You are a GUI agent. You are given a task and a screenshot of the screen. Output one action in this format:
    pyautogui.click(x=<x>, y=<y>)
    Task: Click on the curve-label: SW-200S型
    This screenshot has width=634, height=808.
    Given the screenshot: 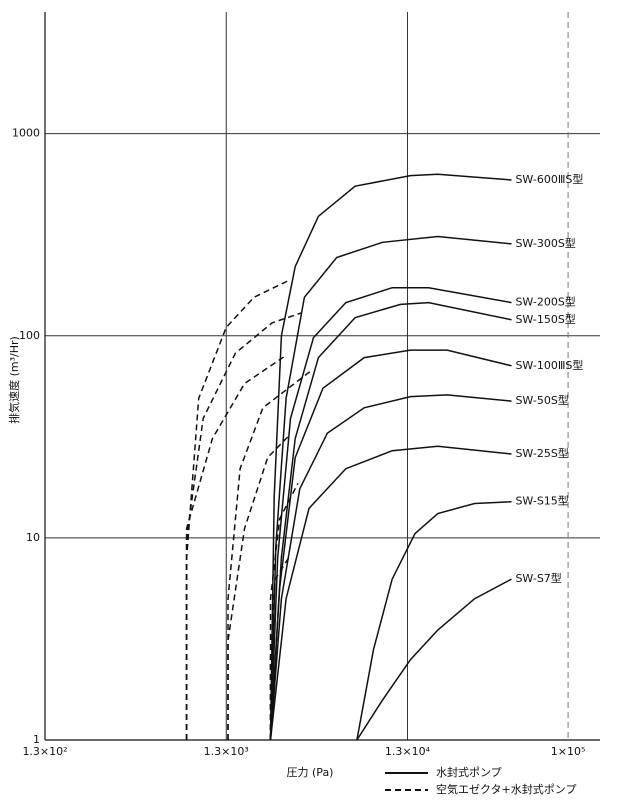 What is the action you would take?
    pyautogui.click(x=545, y=302)
    